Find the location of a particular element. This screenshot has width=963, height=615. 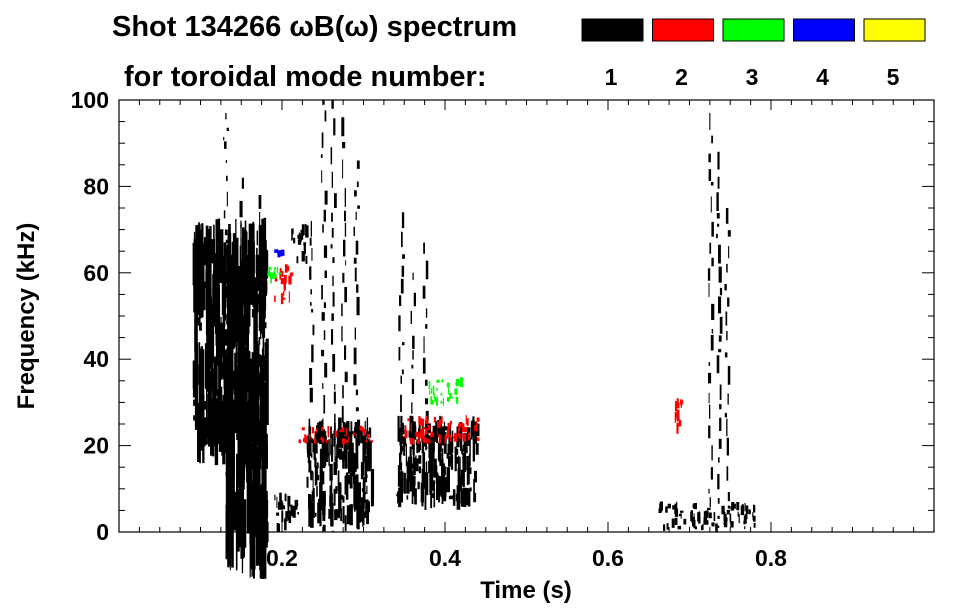

legend: 1 2 3 4 5 is located at coordinates (753, 54).